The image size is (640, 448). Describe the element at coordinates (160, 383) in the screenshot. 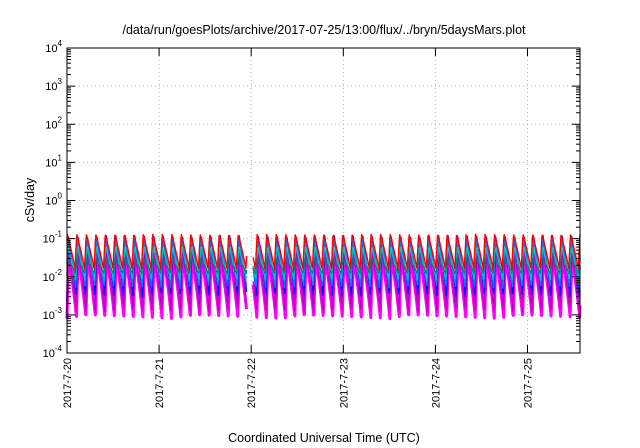

I see `x-tick-label: 2017-7-21` at that location.